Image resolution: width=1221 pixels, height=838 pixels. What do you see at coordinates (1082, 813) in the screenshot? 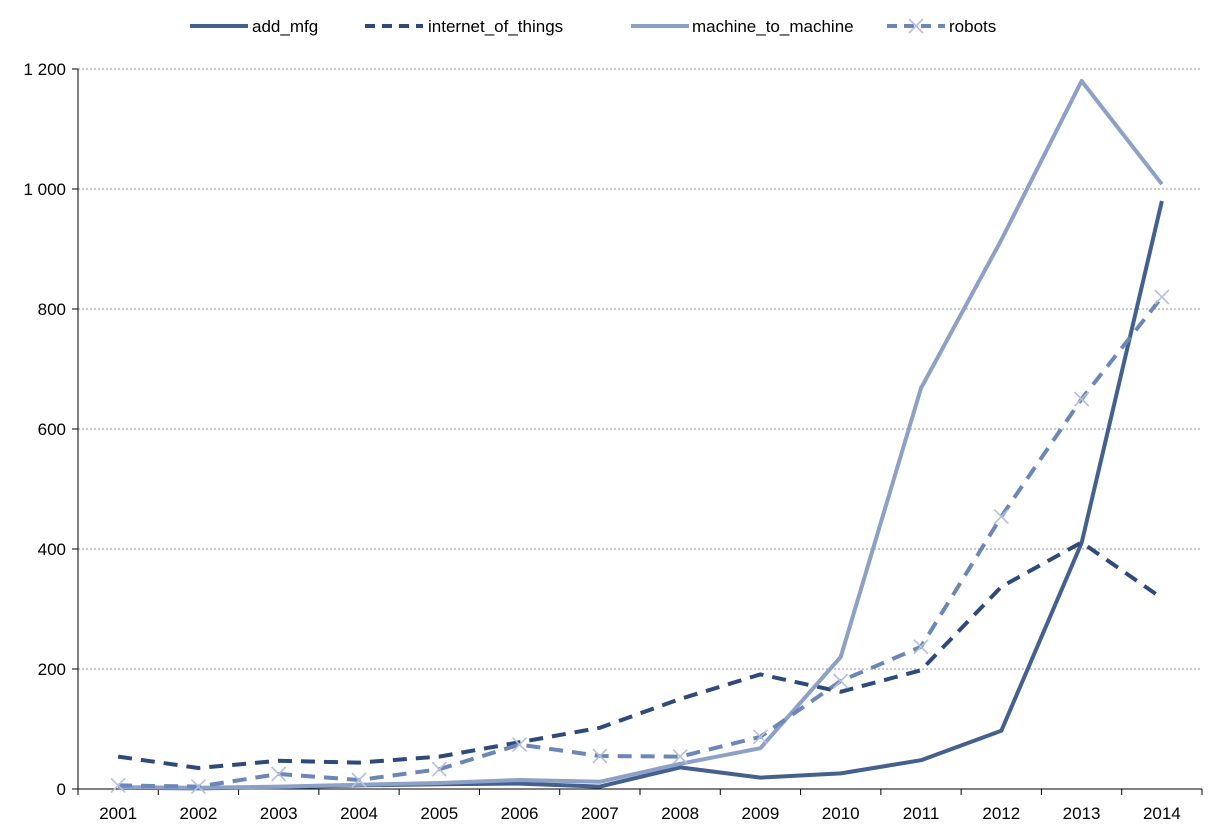
I see `x-tick-label: 2013` at bounding box center [1082, 813].